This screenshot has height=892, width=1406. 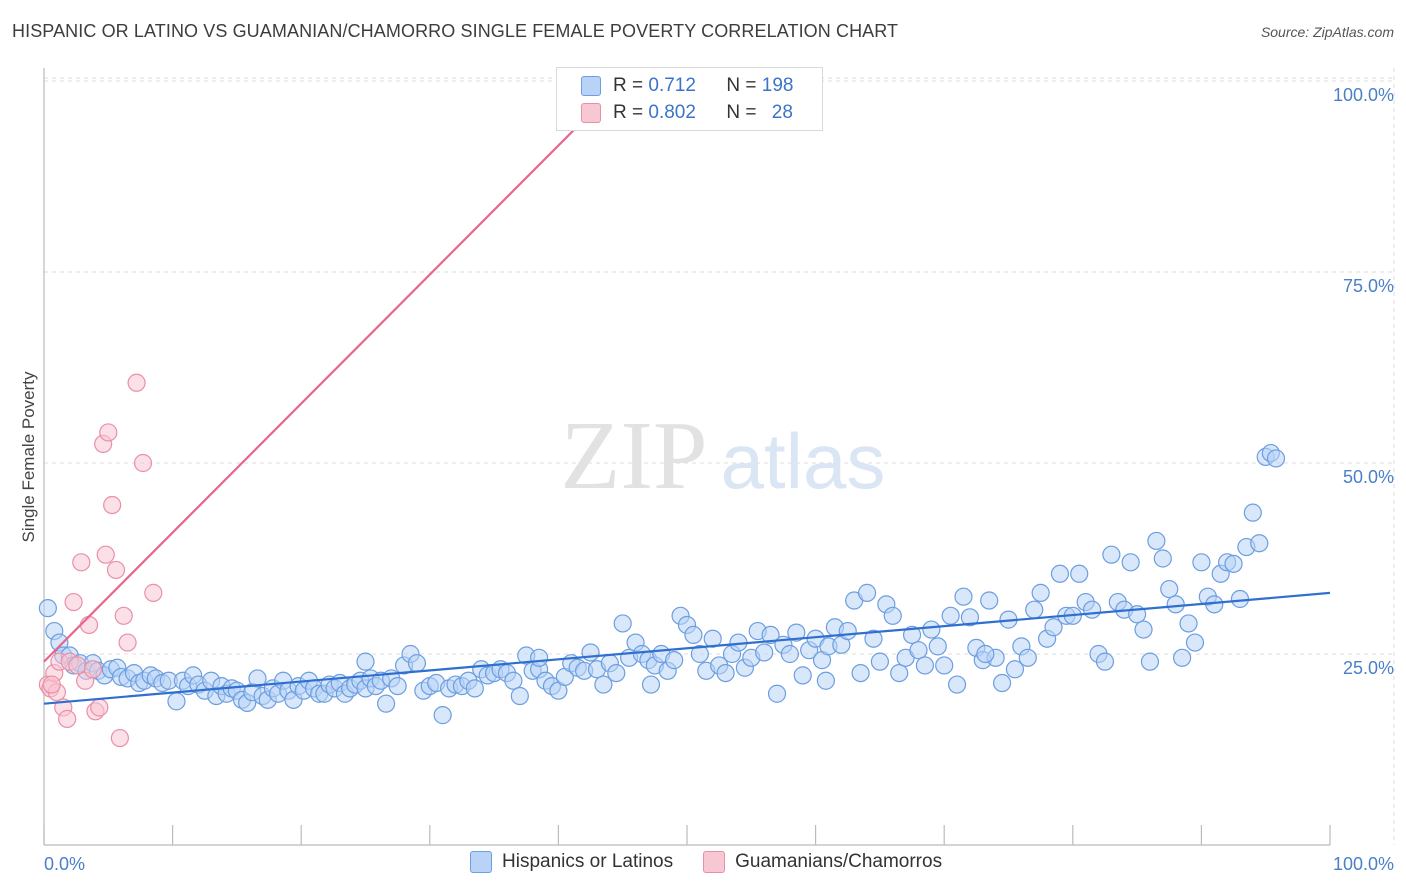 What do you see at coordinates (839, 861) in the screenshot?
I see `legend-label-guamanians: Guamanians/Chamorros` at bounding box center [839, 861].